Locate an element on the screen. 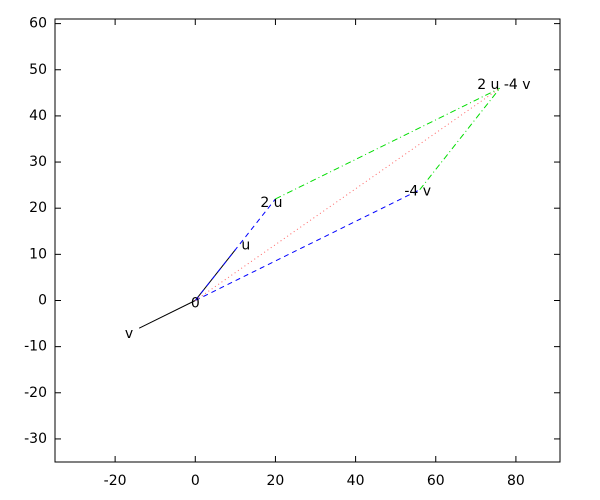 This screenshot has height=500, width=600. x-tick-label: 80 is located at coordinates (516, 481).